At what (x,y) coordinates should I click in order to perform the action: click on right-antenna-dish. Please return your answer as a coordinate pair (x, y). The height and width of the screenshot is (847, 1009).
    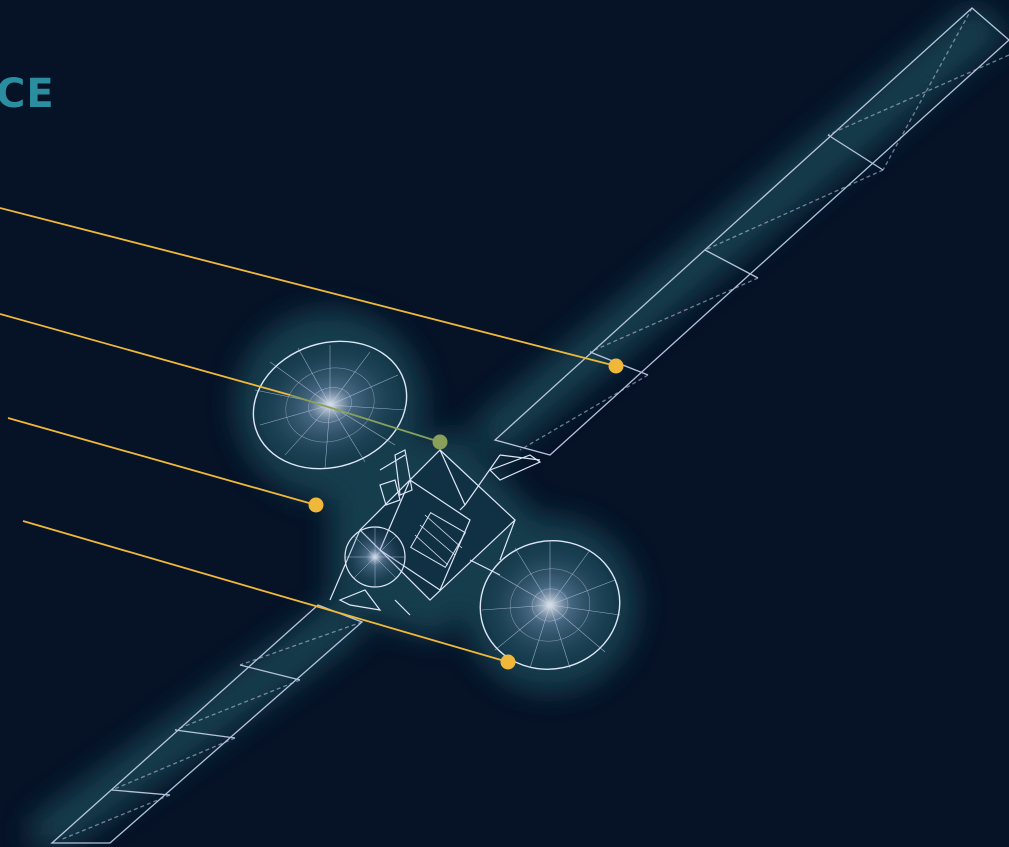
    Looking at the image, I should click on (550, 605).